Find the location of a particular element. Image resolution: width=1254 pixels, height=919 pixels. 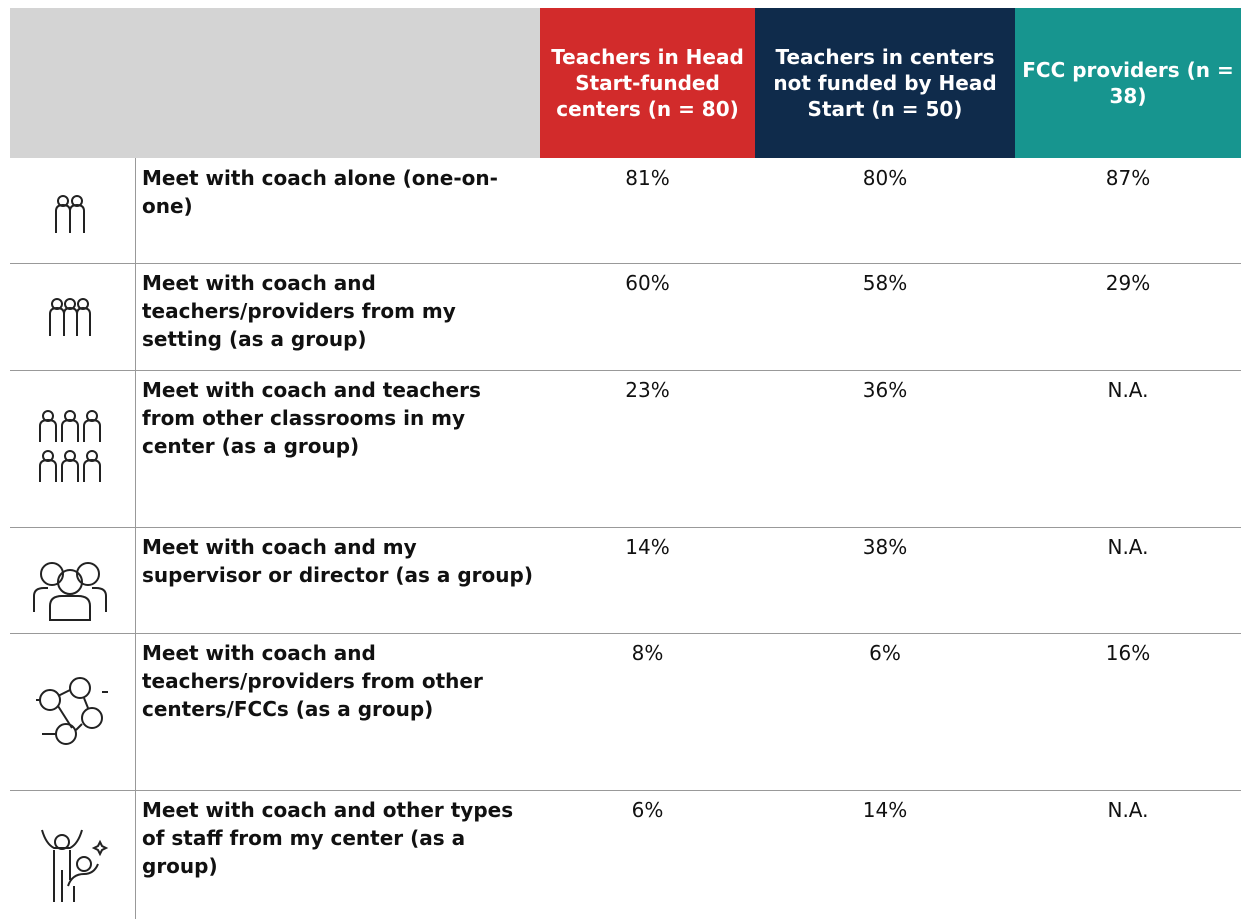

cell-value: 29% is located at coordinates (1128, 283).